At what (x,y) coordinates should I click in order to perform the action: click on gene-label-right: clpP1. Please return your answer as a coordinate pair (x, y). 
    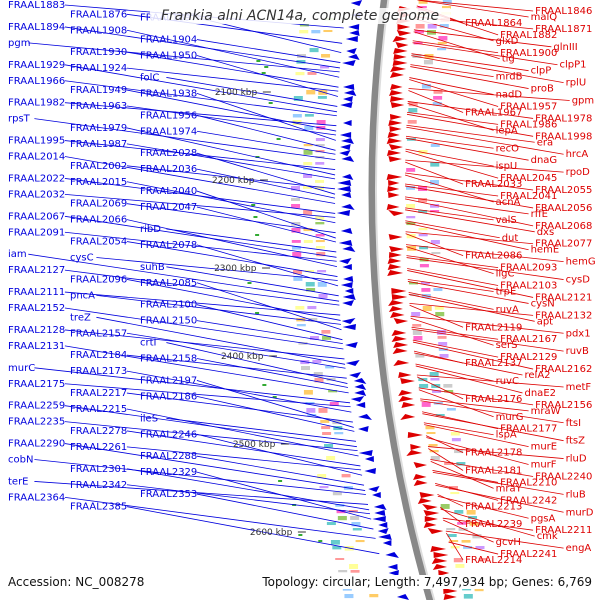
    Looking at the image, I should click on (573, 65).